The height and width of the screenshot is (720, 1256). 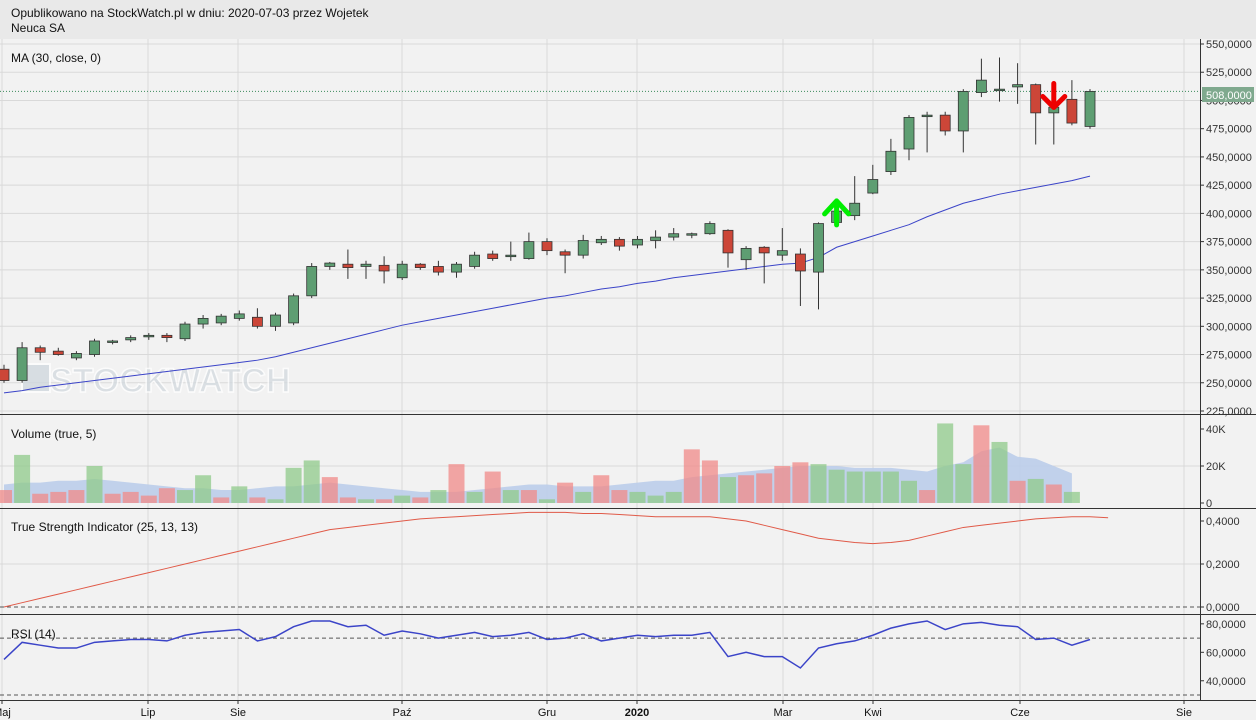 I want to click on rsi-pane, so click(x=600, y=658).